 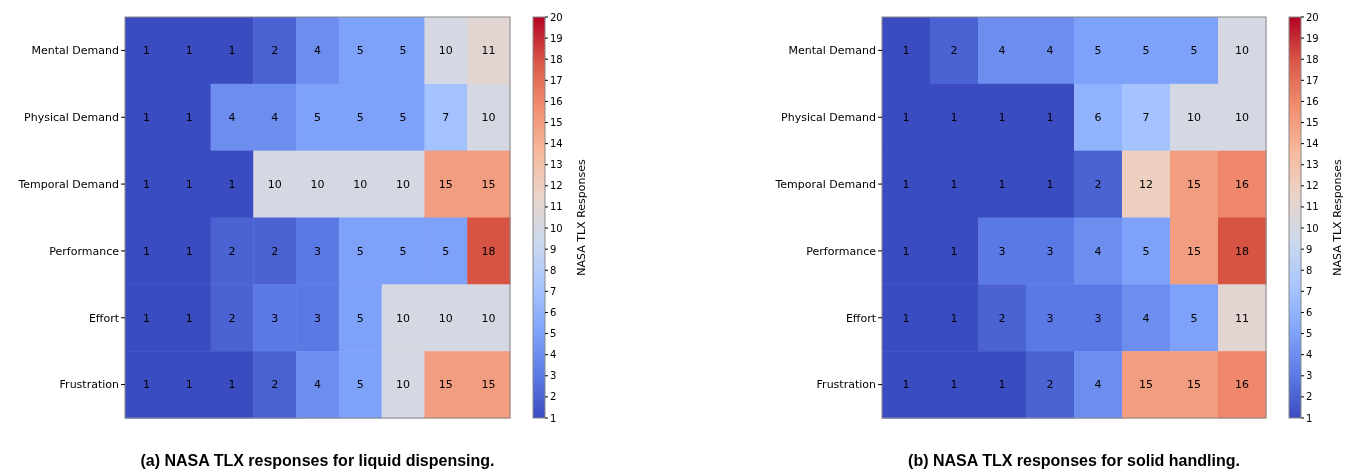 I want to click on y-tick-label: Physical Demand, so click(x=828, y=118).